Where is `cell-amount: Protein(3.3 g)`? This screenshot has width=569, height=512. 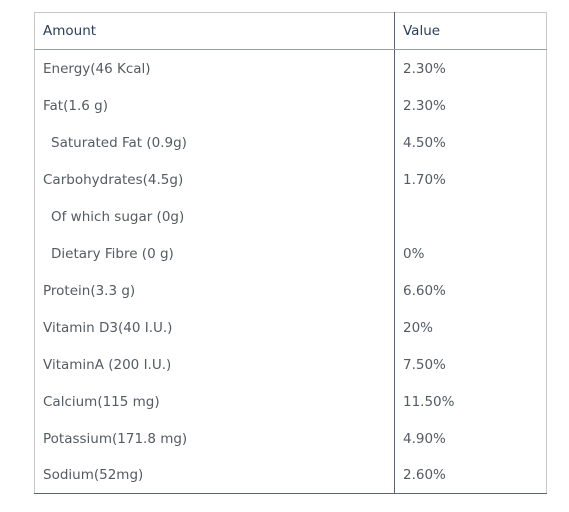 cell-amount: Protein(3.3 g) is located at coordinates (214, 290).